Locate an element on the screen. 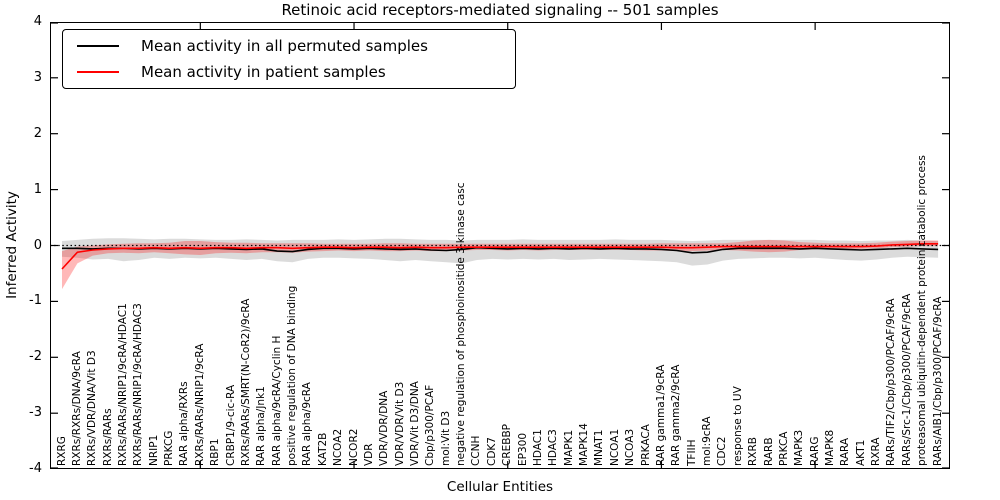 The width and height of the screenshot is (1000, 500). x-tick-label: VDR/Vit D3/DNA is located at coordinates (415, 423).